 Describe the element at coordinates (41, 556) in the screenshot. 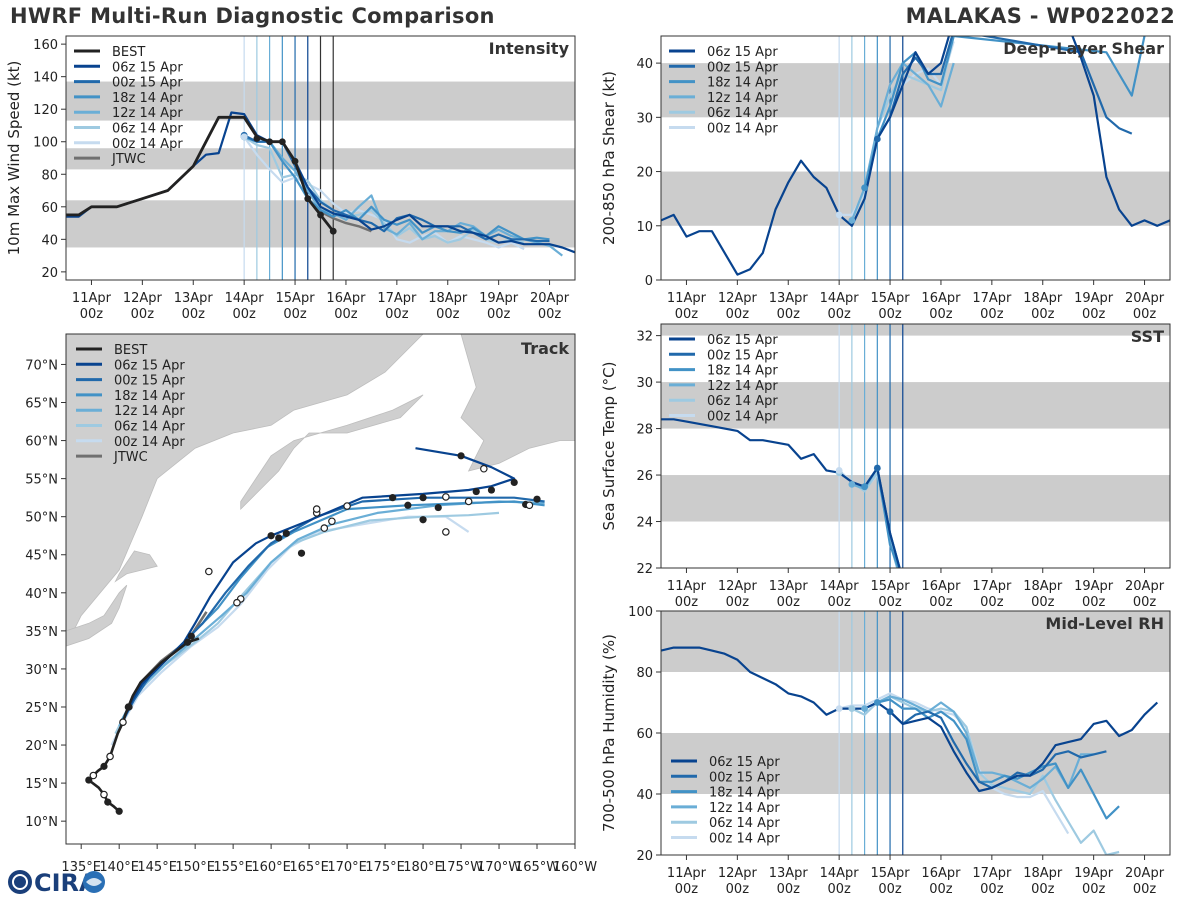

I see `track-ytick-label: 45°N` at that location.